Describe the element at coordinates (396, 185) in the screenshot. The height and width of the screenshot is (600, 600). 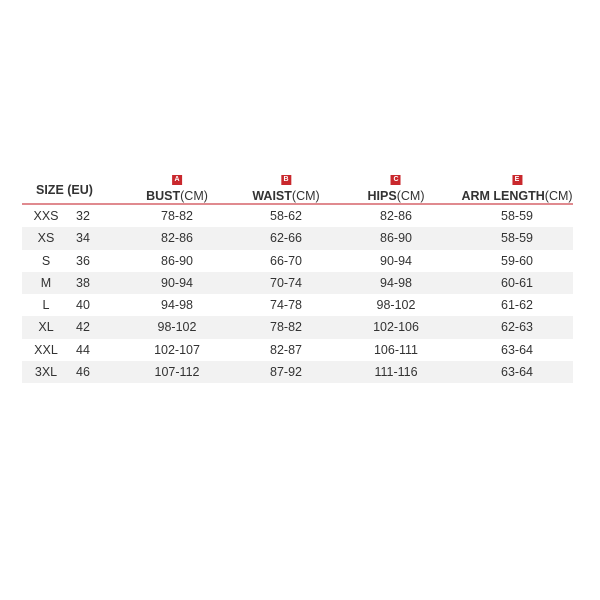
I see `header-hips: C HIPS(CM)` at that location.